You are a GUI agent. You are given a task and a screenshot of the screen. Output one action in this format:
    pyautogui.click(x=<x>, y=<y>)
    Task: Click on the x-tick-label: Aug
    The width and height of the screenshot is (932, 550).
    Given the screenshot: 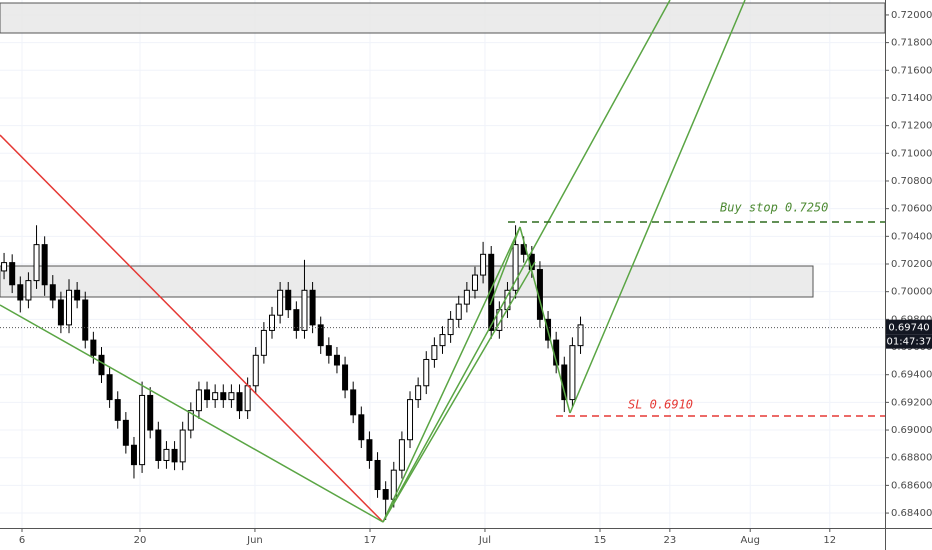 What is the action you would take?
    pyautogui.click(x=750, y=540)
    